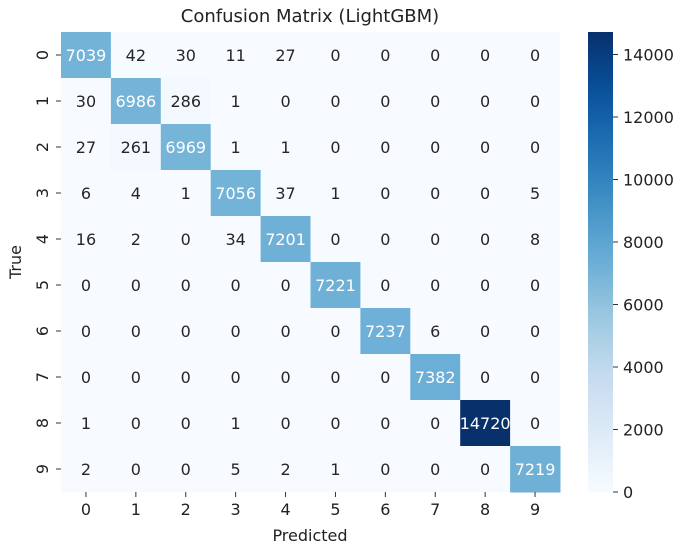 The image size is (685, 545). Describe the element at coordinates (42, 423) in the screenshot. I see `y-tick-label: 8` at that location.